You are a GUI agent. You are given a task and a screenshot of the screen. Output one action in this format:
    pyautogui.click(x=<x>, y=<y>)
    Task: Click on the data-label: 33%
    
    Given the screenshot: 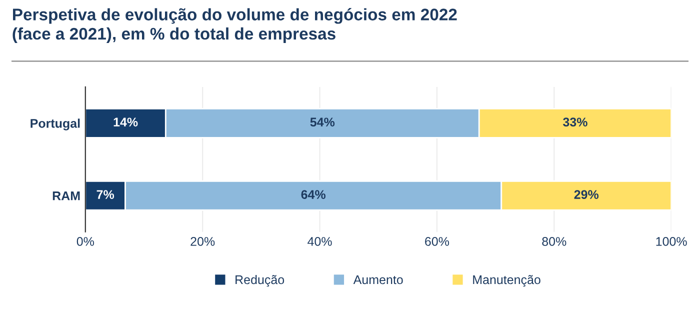 What is the action you would take?
    pyautogui.click(x=575, y=122)
    